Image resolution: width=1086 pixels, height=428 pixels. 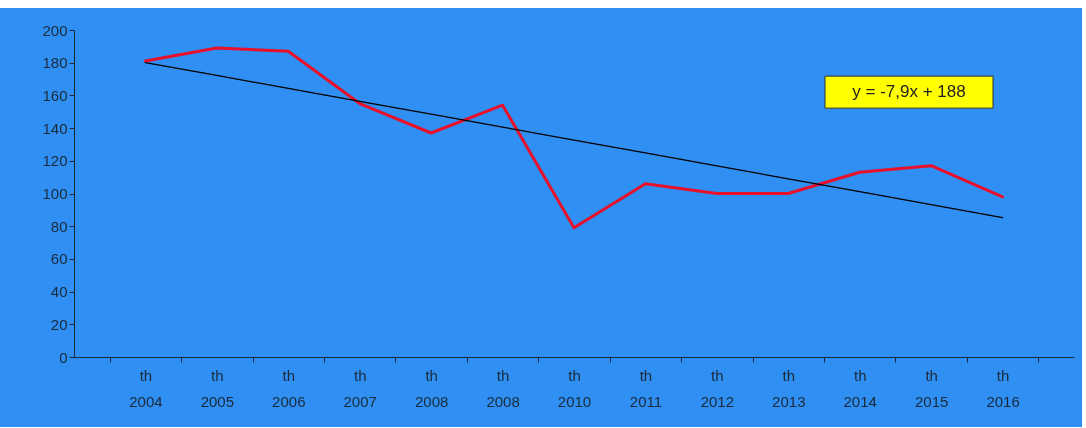 I want to click on y-tick-label: 160, so click(x=55, y=95).